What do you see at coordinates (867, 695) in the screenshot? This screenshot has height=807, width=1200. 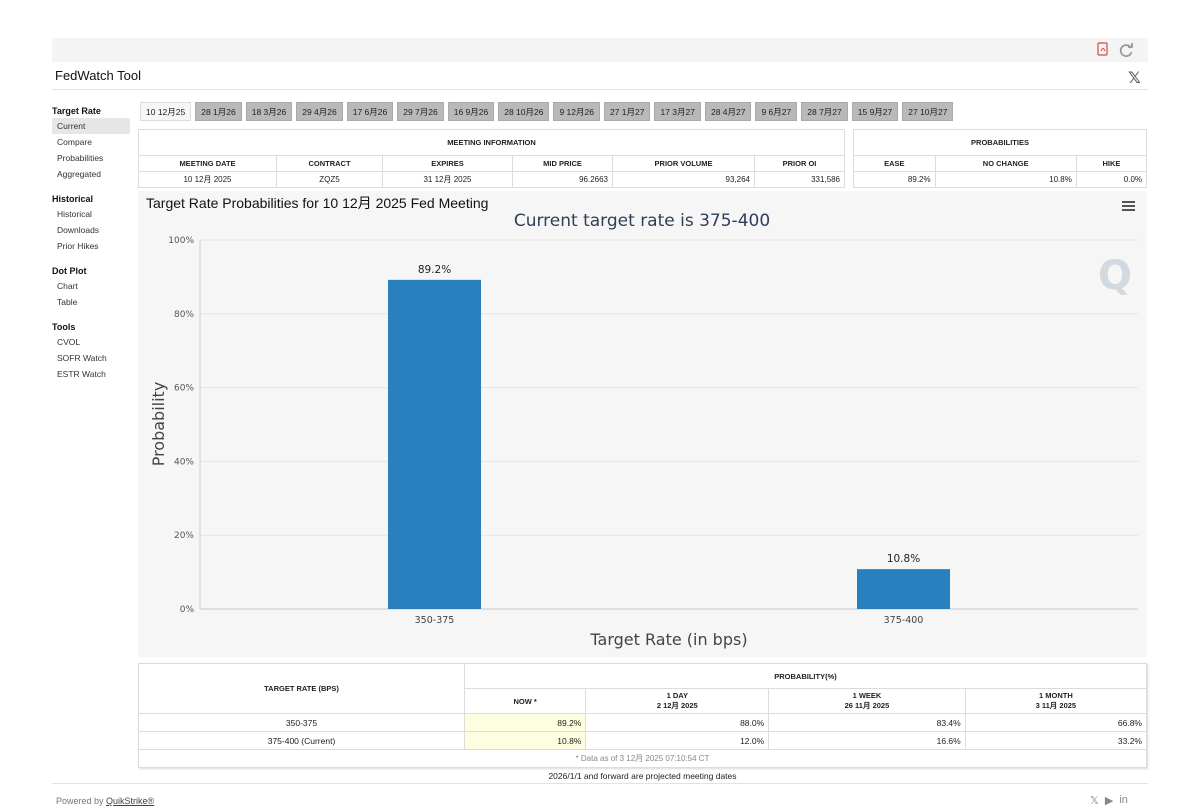 I see `period-label: 1 WEEK` at bounding box center [867, 695].